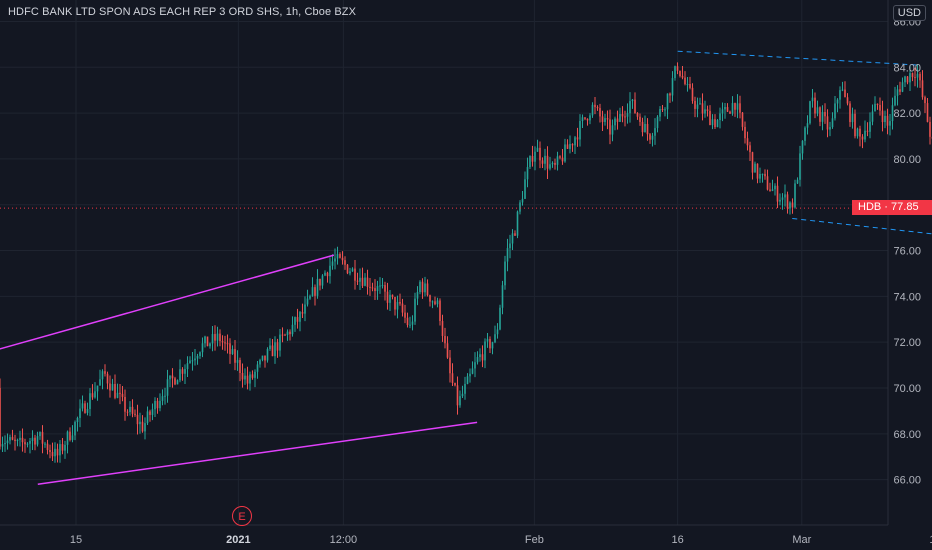 This screenshot has width=932, height=550. What do you see at coordinates (909, 13) in the screenshot?
I see `currency-button: USD` at bounding box center [909, 13].